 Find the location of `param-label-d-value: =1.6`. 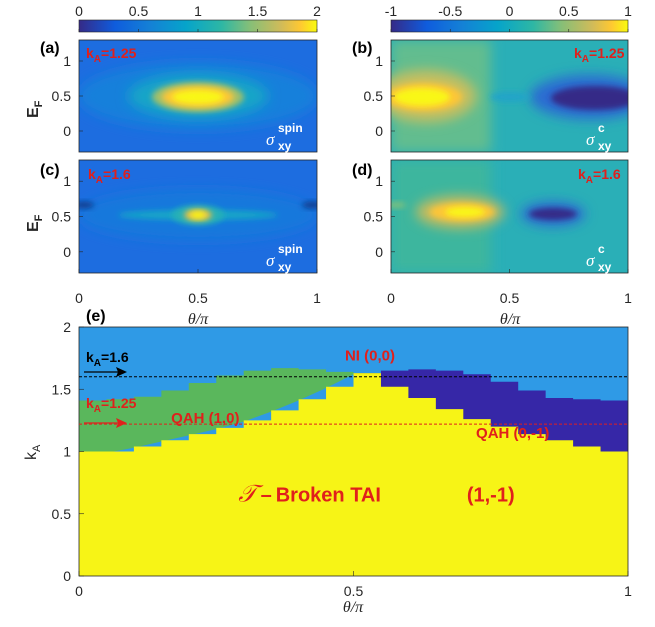

param-label-d-value: =1.6 is located at coordinates (607, 174).